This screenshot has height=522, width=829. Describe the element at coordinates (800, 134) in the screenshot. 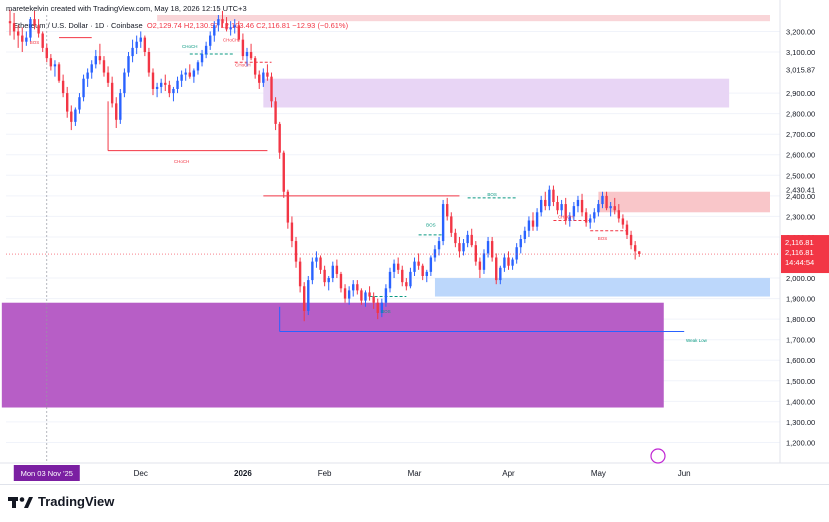

I see `price-tick-label: 2,700.00` at that location.